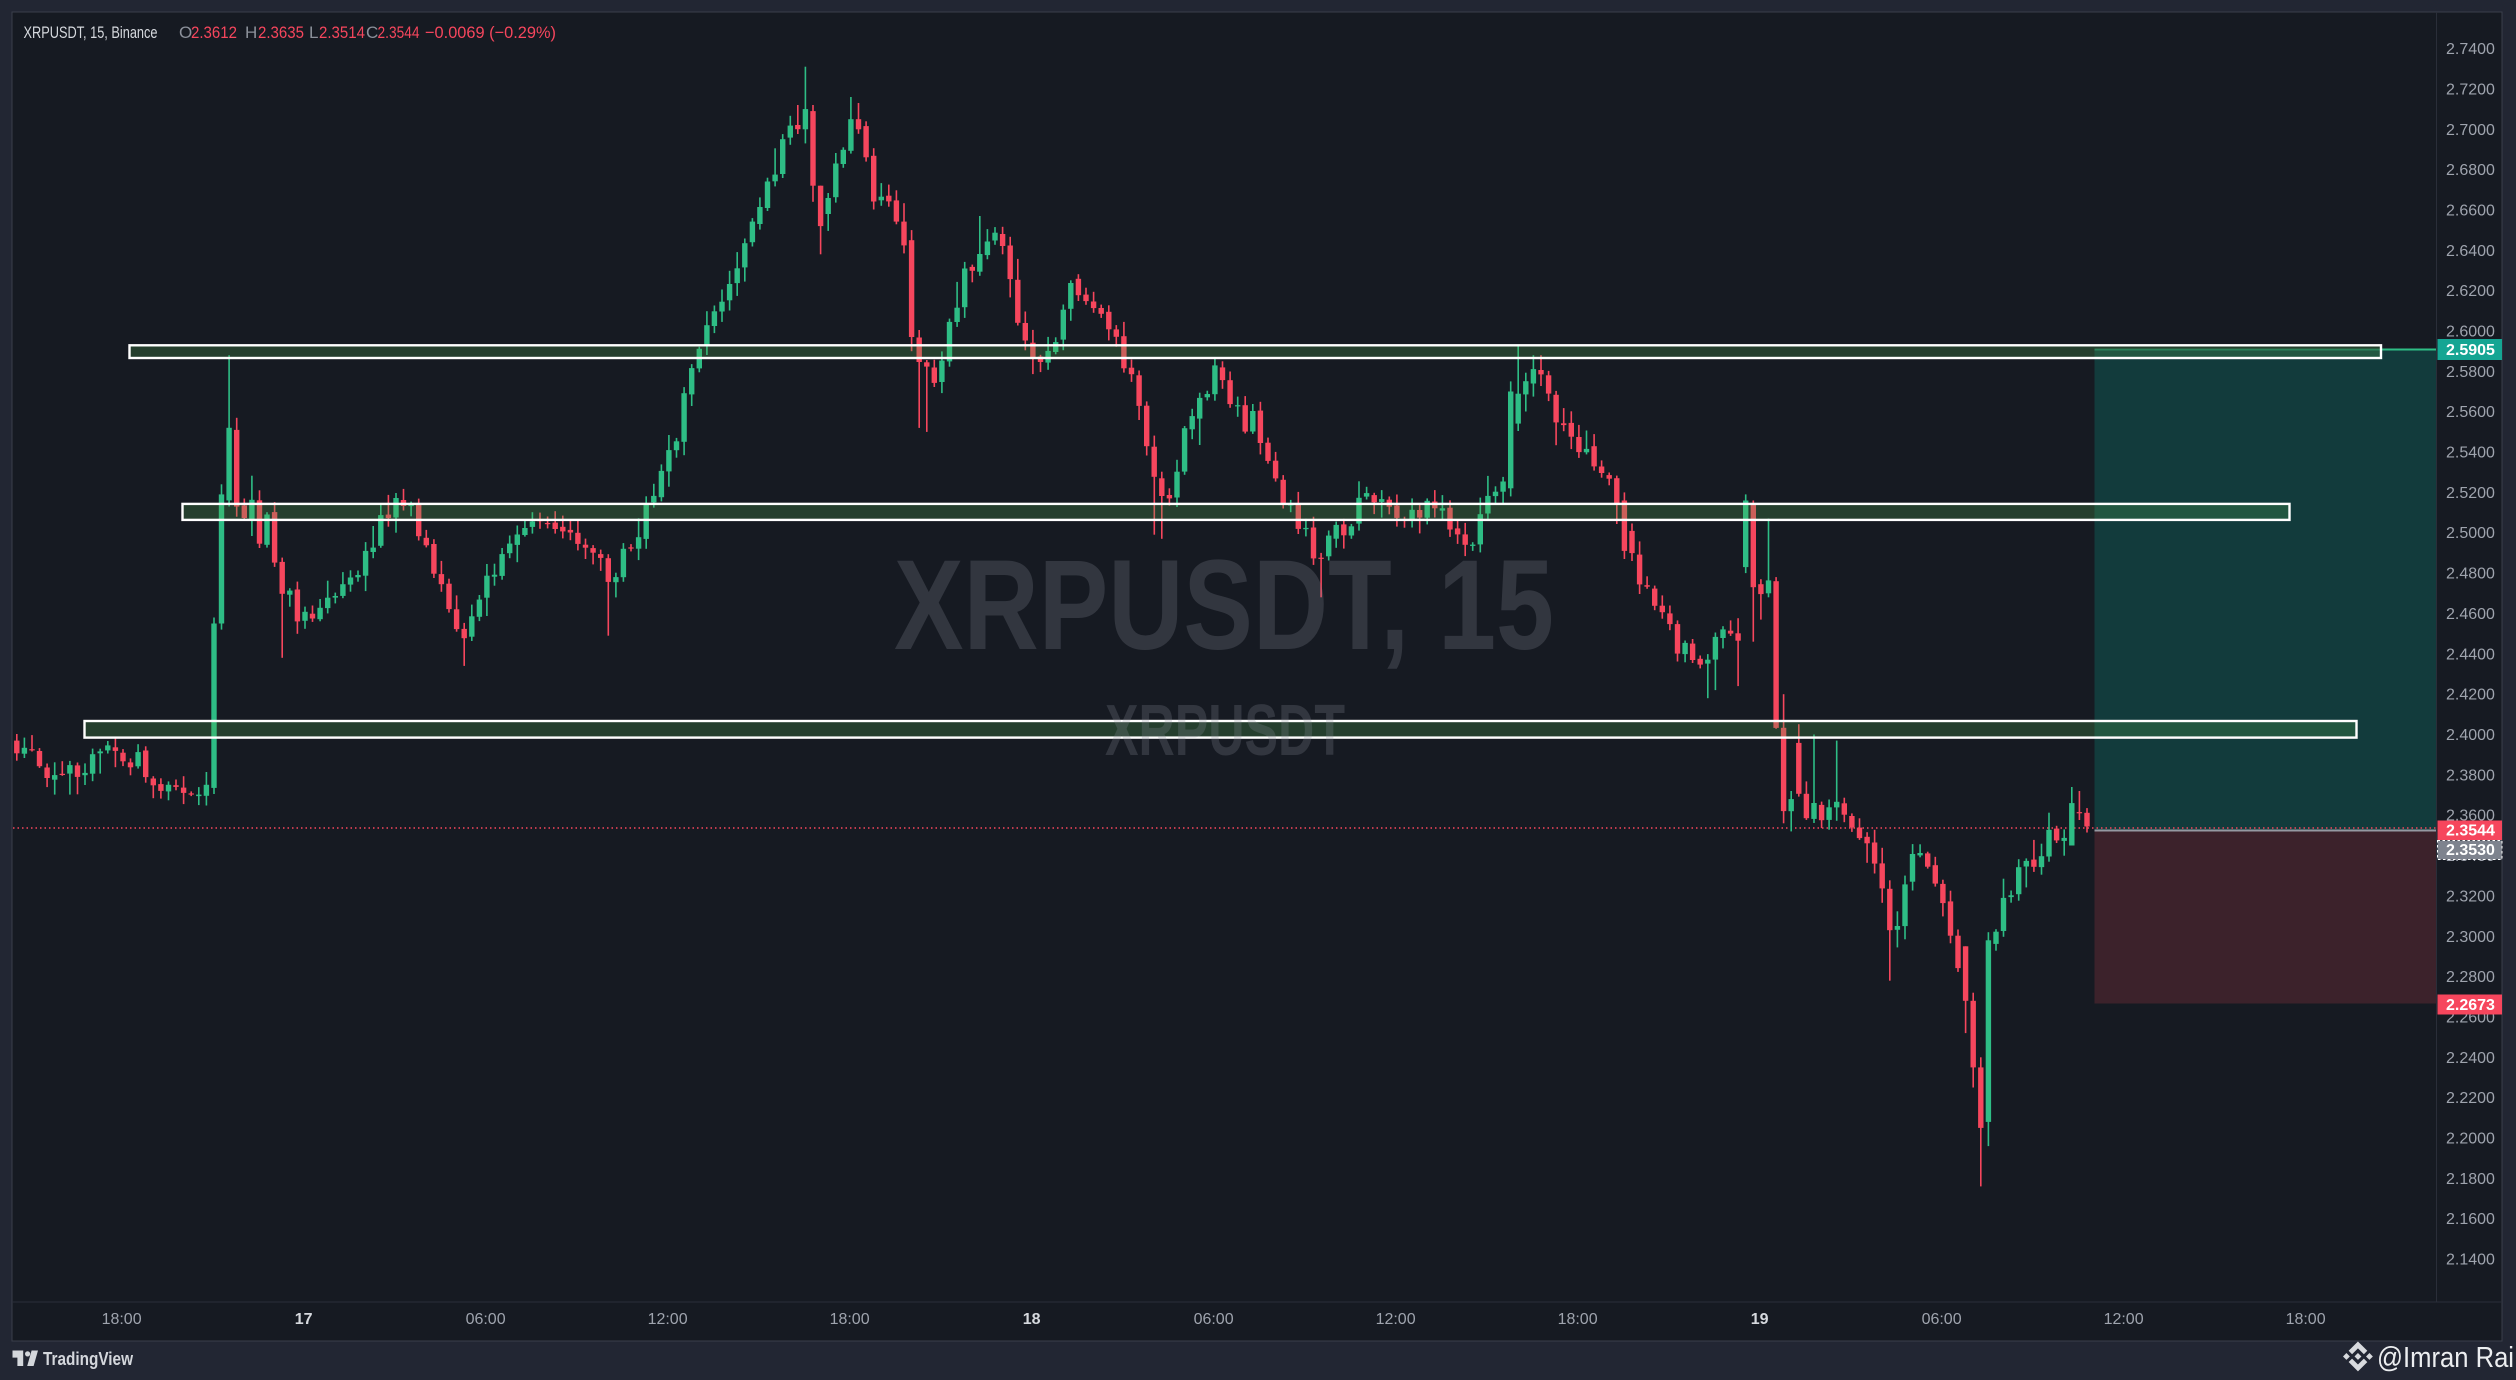 The height and width of the screenshot is (1380, 2516). Describe the element at coordinates (2470, 574) in the screenshot. I see `svg-text: 2.4800` at that location.